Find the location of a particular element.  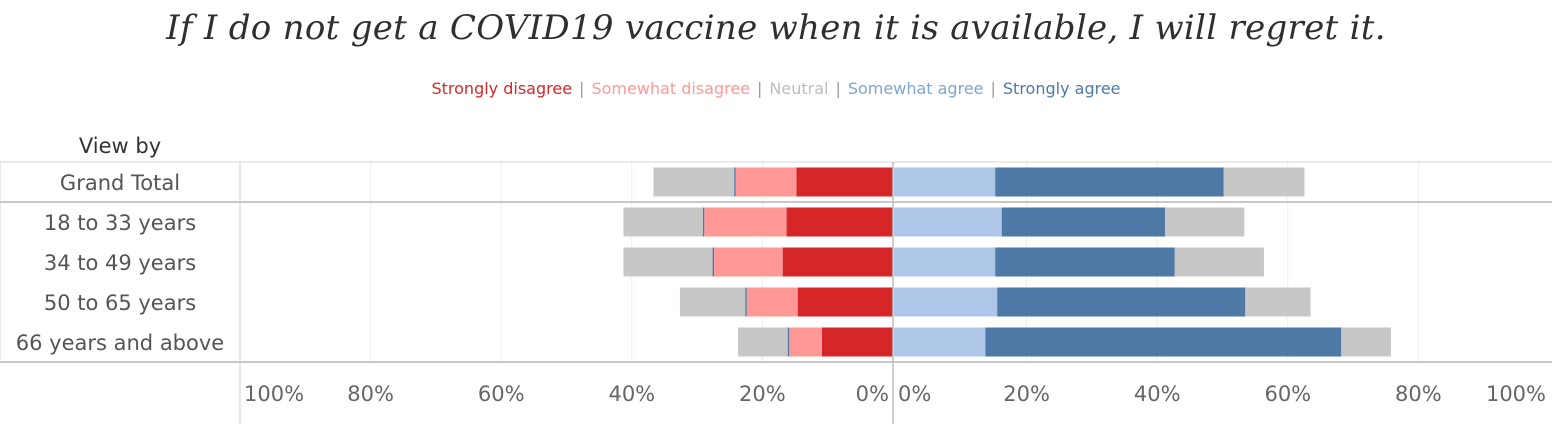

left-axis-tick: 60% is located at coordinates (501, 394).